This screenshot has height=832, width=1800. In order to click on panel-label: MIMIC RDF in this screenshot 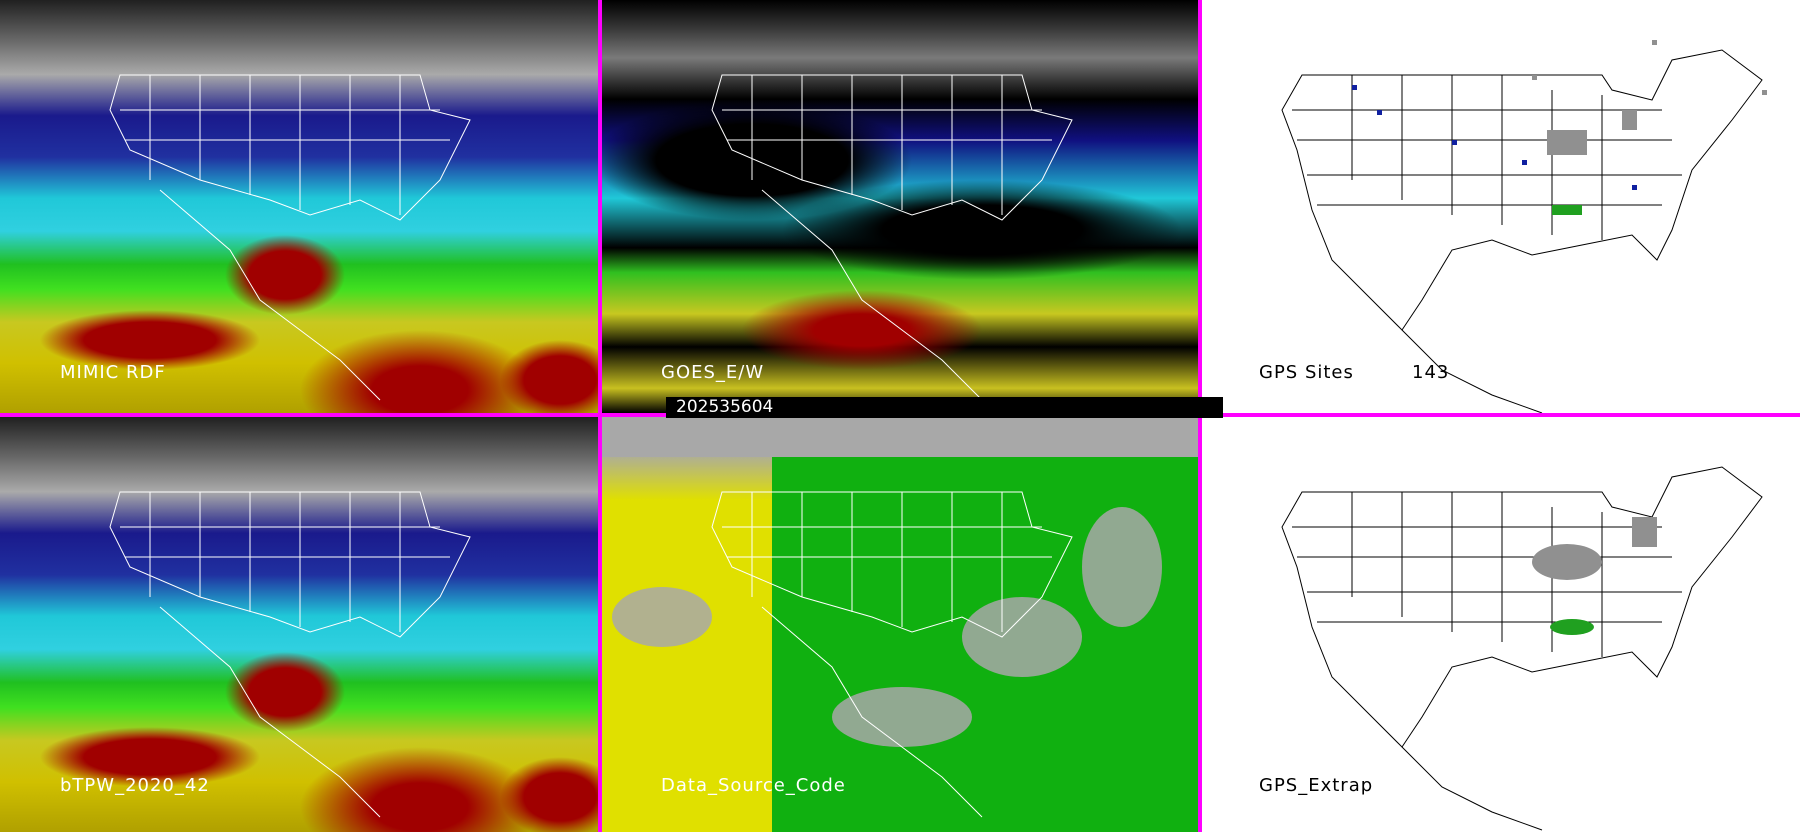, I will do `click(113, 372)`.